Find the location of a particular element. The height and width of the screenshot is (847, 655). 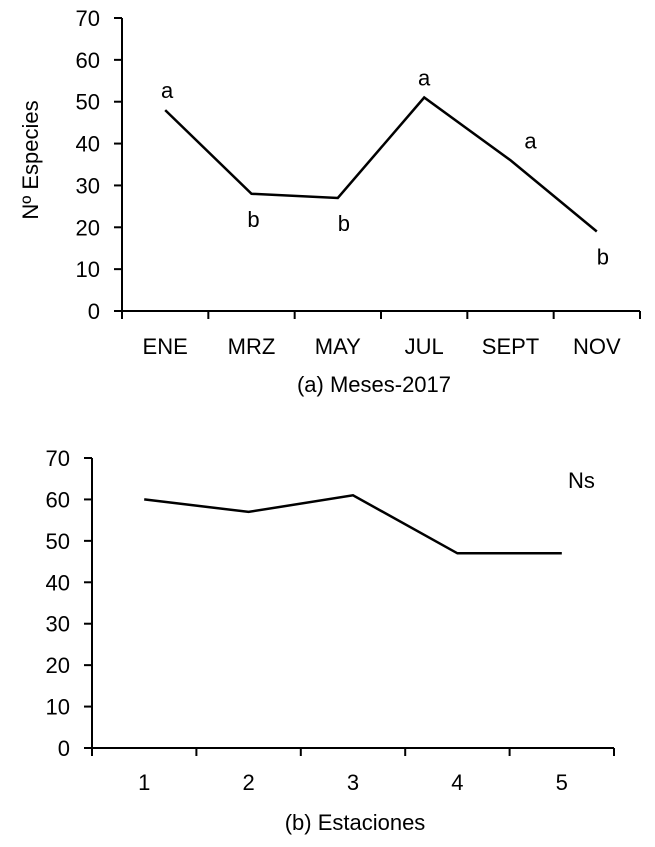

chart-b-note: Ns is located at coordinates (581, 480).